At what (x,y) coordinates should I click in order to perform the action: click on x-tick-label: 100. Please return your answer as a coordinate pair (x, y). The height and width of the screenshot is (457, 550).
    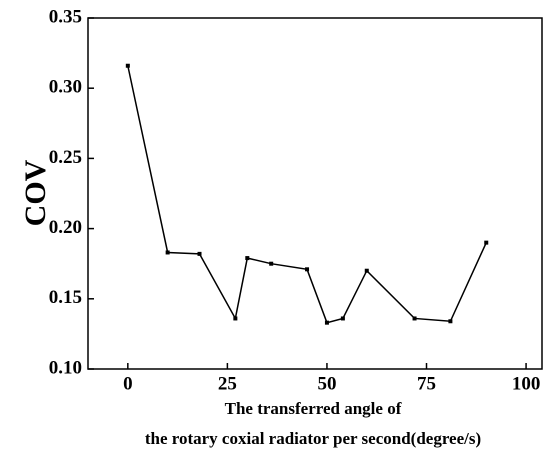
    Looking at the image, I should click on (526, 383).